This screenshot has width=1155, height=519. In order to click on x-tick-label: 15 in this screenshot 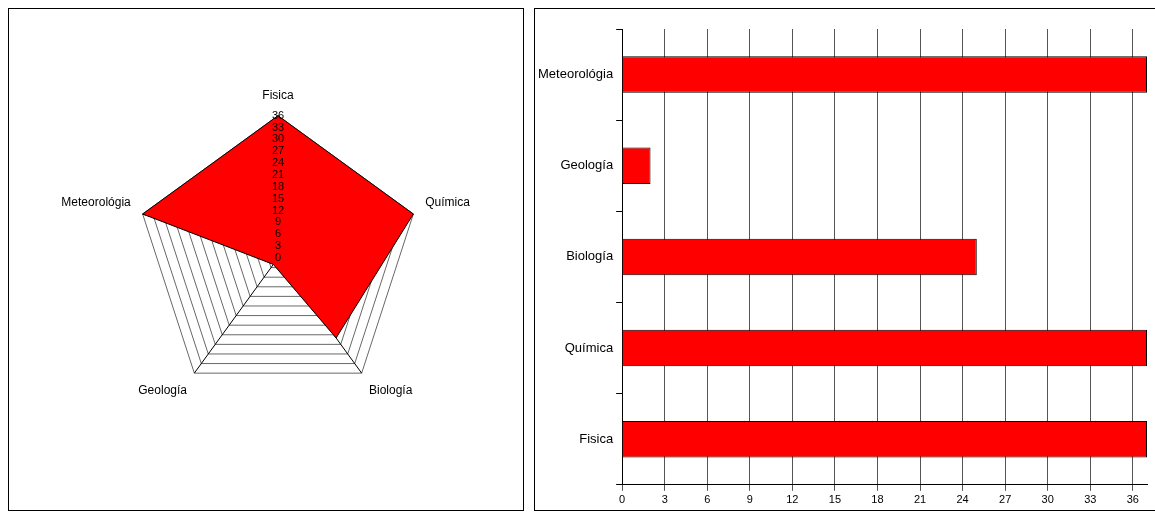, I will do `click(835, 499)`.